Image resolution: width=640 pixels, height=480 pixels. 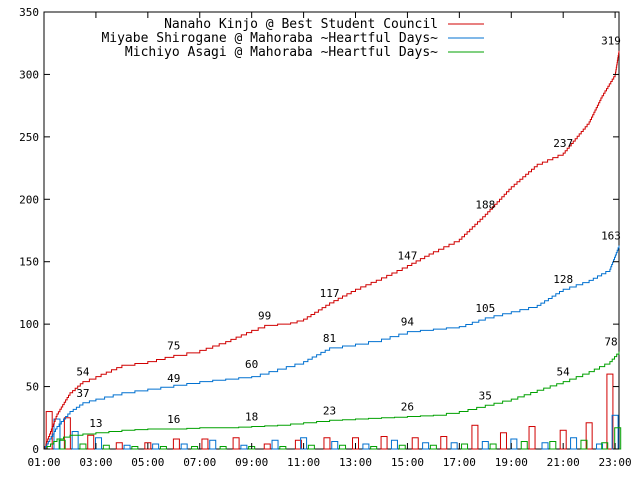 I want to click on data-label: 23, so click(x=329, y=410).